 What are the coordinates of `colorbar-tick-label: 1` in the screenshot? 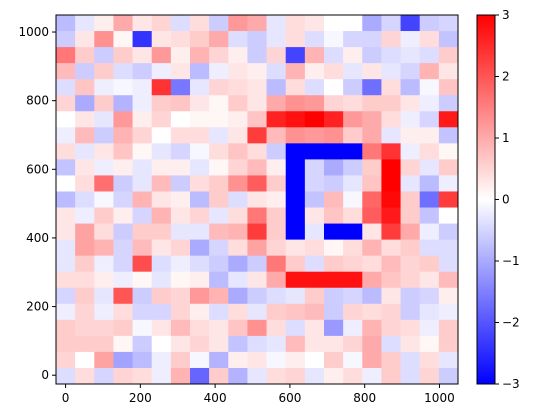 It's located at (506, 138).